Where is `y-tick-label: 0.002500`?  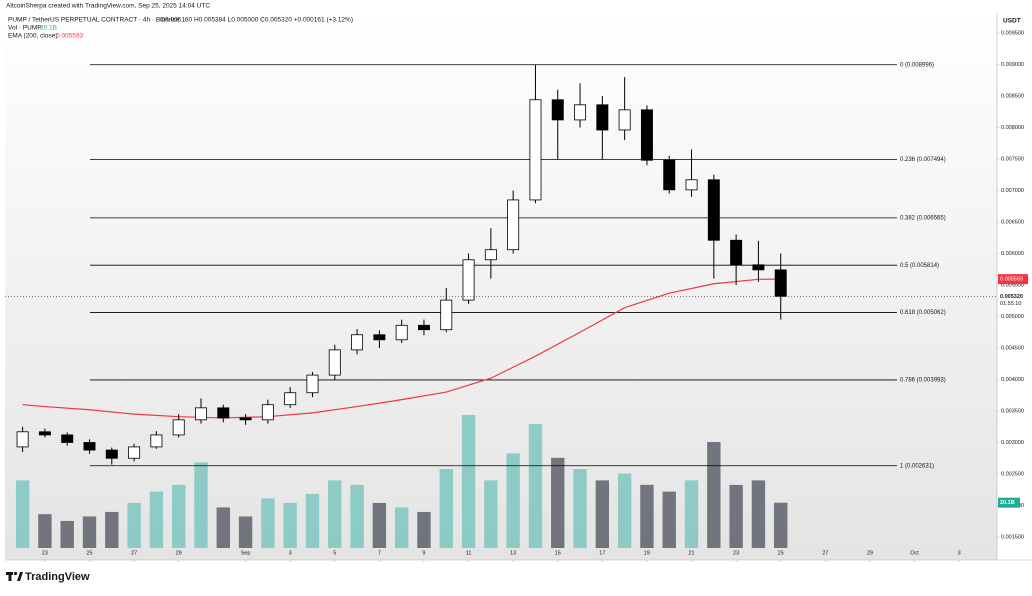 y-tick-label: 0.002500 is located at coordinates (1012, 474).